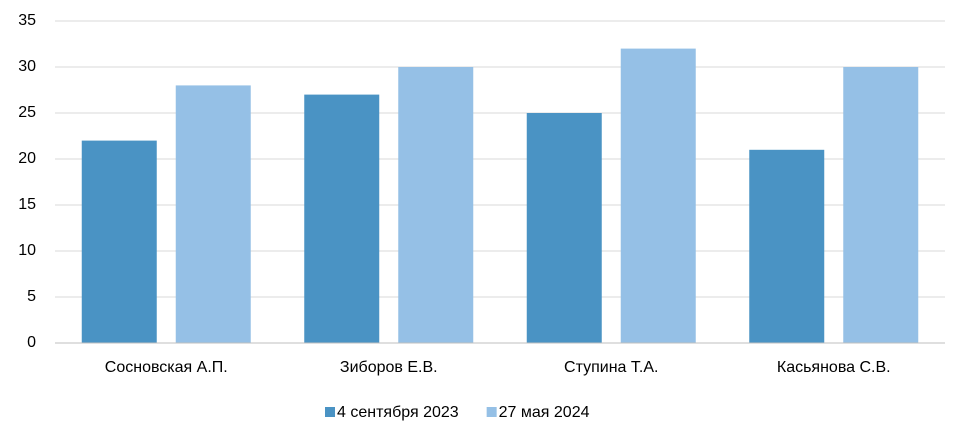  Describe the element at coordinates (544, 412) in the screenshot. I see `legend-label: 27 мая 2024` at that location.